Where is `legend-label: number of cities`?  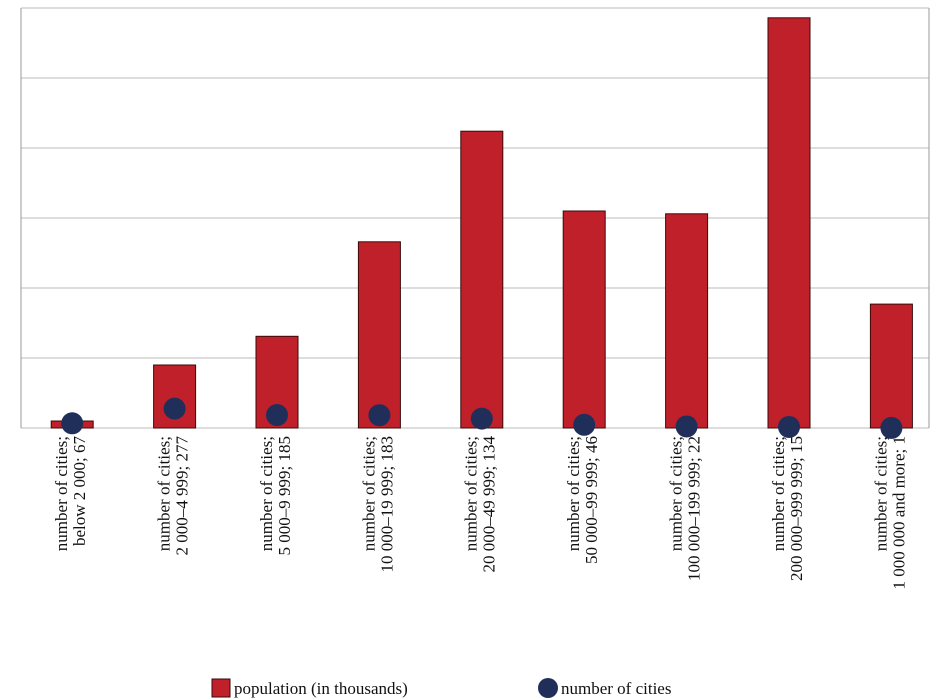
legend-label: number of cities is located at coordinates (616, 688).